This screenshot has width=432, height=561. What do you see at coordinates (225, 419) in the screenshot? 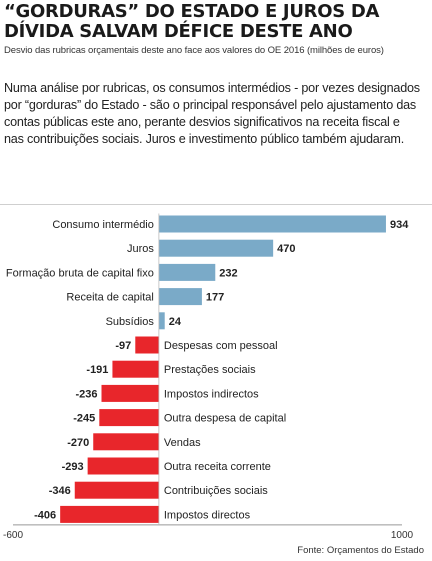
I see `category-label: Outra despesa de capital` at bounding box center [225, 419].